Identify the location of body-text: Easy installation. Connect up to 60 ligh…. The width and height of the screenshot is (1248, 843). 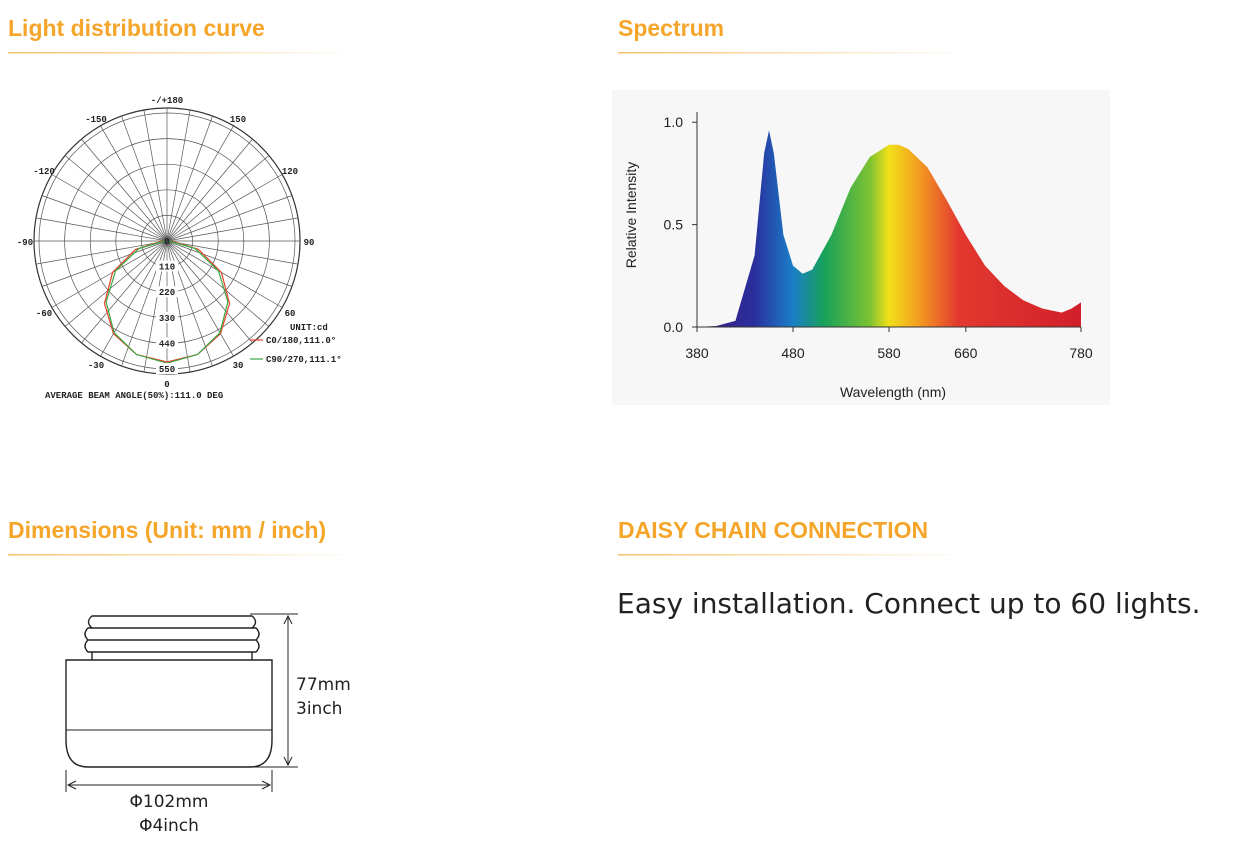
(909, 603).